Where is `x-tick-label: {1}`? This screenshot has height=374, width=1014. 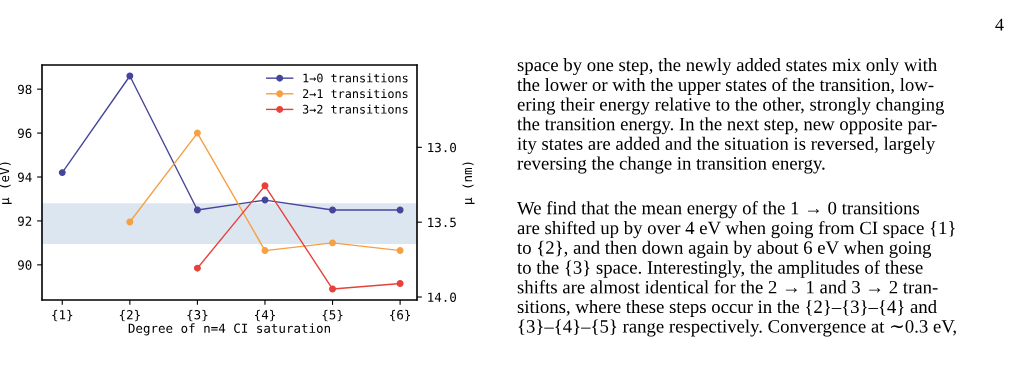
x-tick-label: {1} is located at coordinates (62, 315).